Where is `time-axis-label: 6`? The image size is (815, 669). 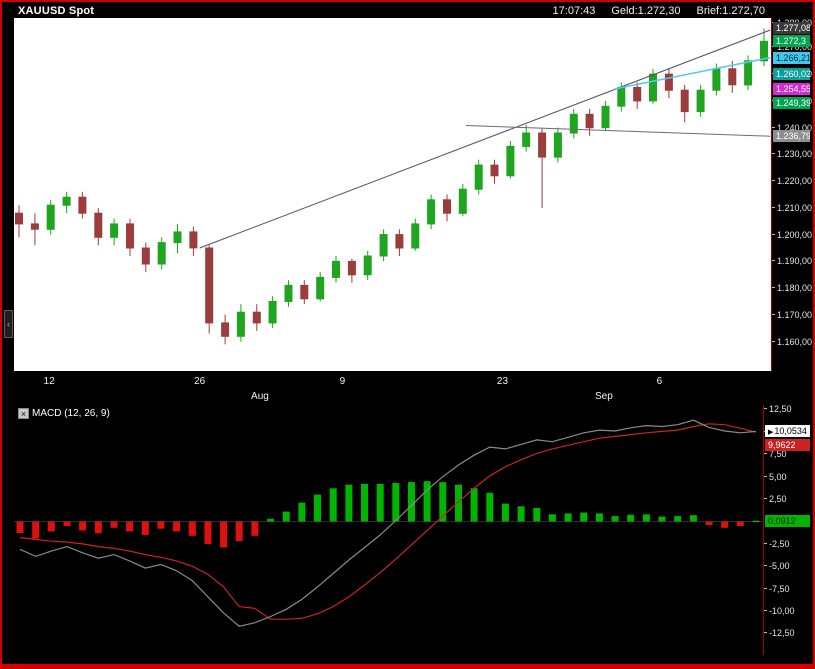 time-axis-label: 6 is located at coordinates (659, 381).